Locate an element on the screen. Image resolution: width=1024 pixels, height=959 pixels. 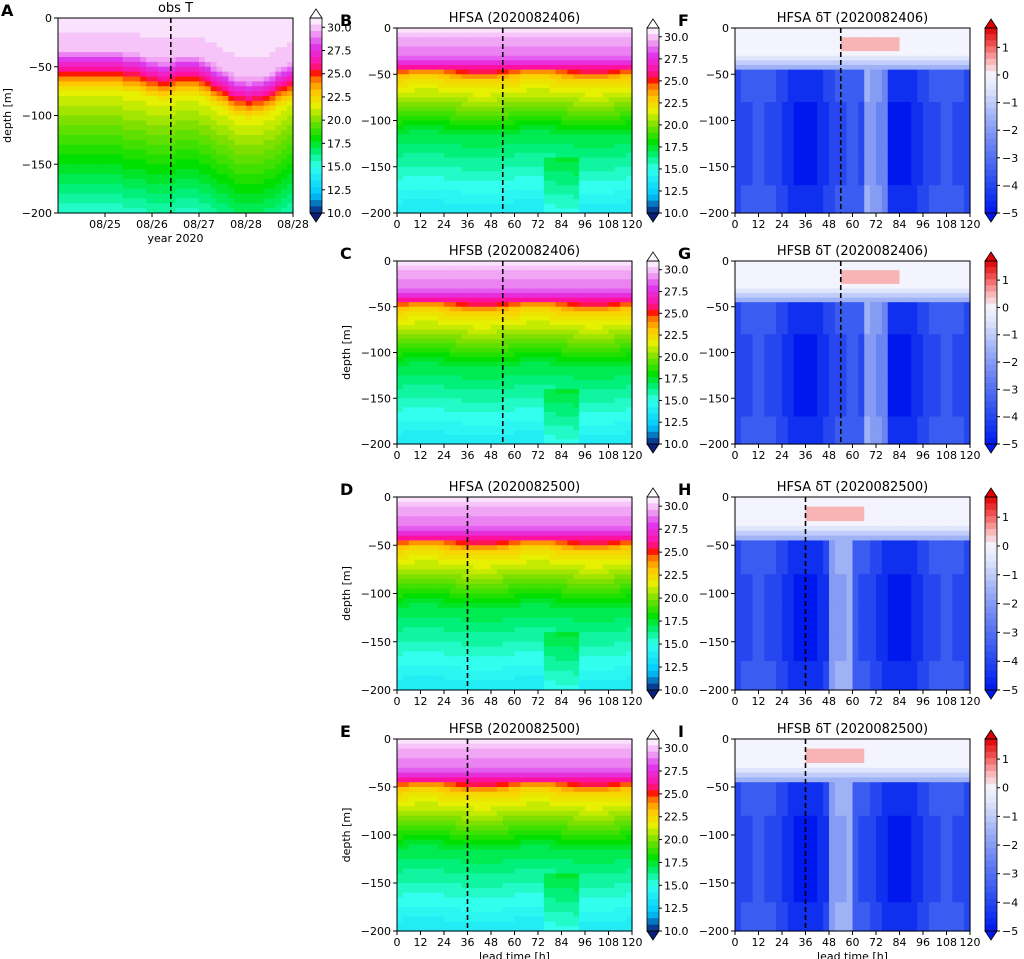
y-tick-label: −100 is located at coordinates (37, 116).